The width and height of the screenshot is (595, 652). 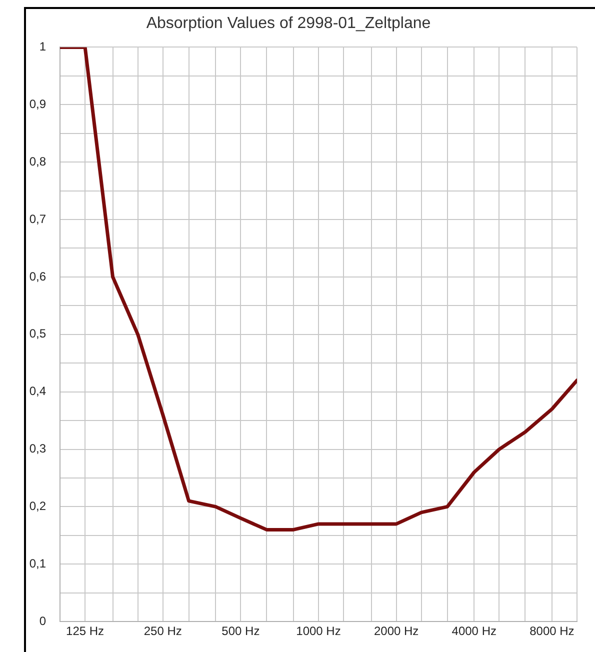 I want to click on y-tick-label: 0,6, so click(x=37, y=276).